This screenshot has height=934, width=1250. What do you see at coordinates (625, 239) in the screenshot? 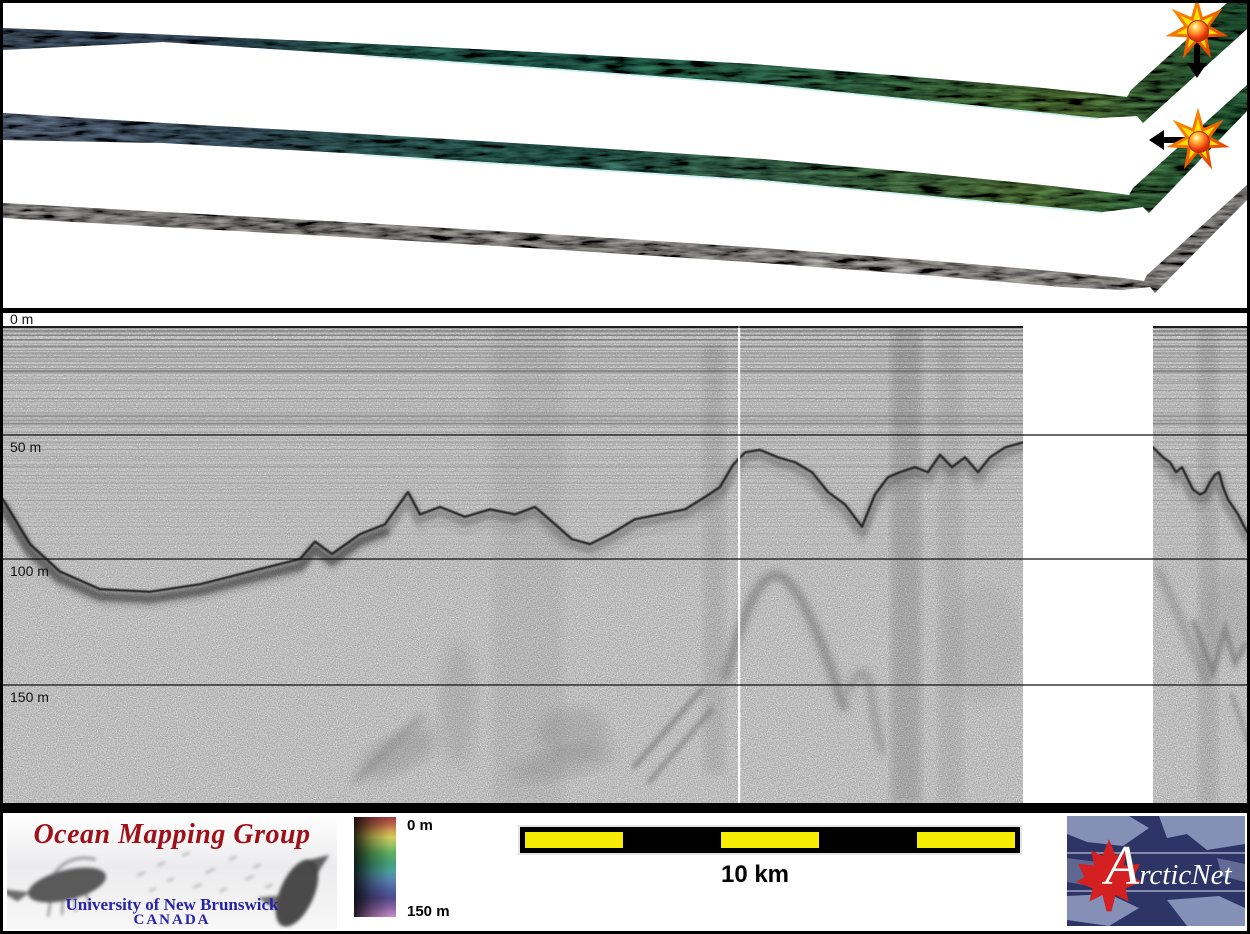
I see `backscatter-strip` at bounding box center [625, 239].